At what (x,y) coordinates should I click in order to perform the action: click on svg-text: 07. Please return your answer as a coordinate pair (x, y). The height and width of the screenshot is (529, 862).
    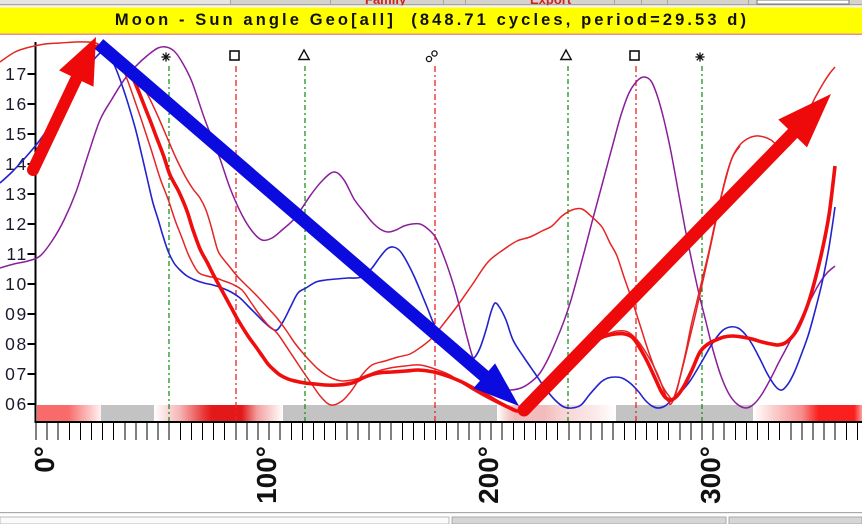
    Looking at the image, I should click on (16, 374).